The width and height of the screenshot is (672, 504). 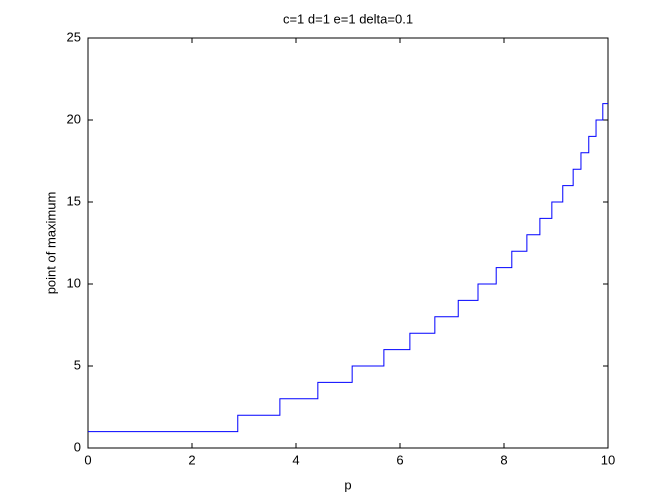 What do you see at coordinates (608, 459) in the screenshot?
I see `x-tick-label: 10` at bounding box center [608, 459].